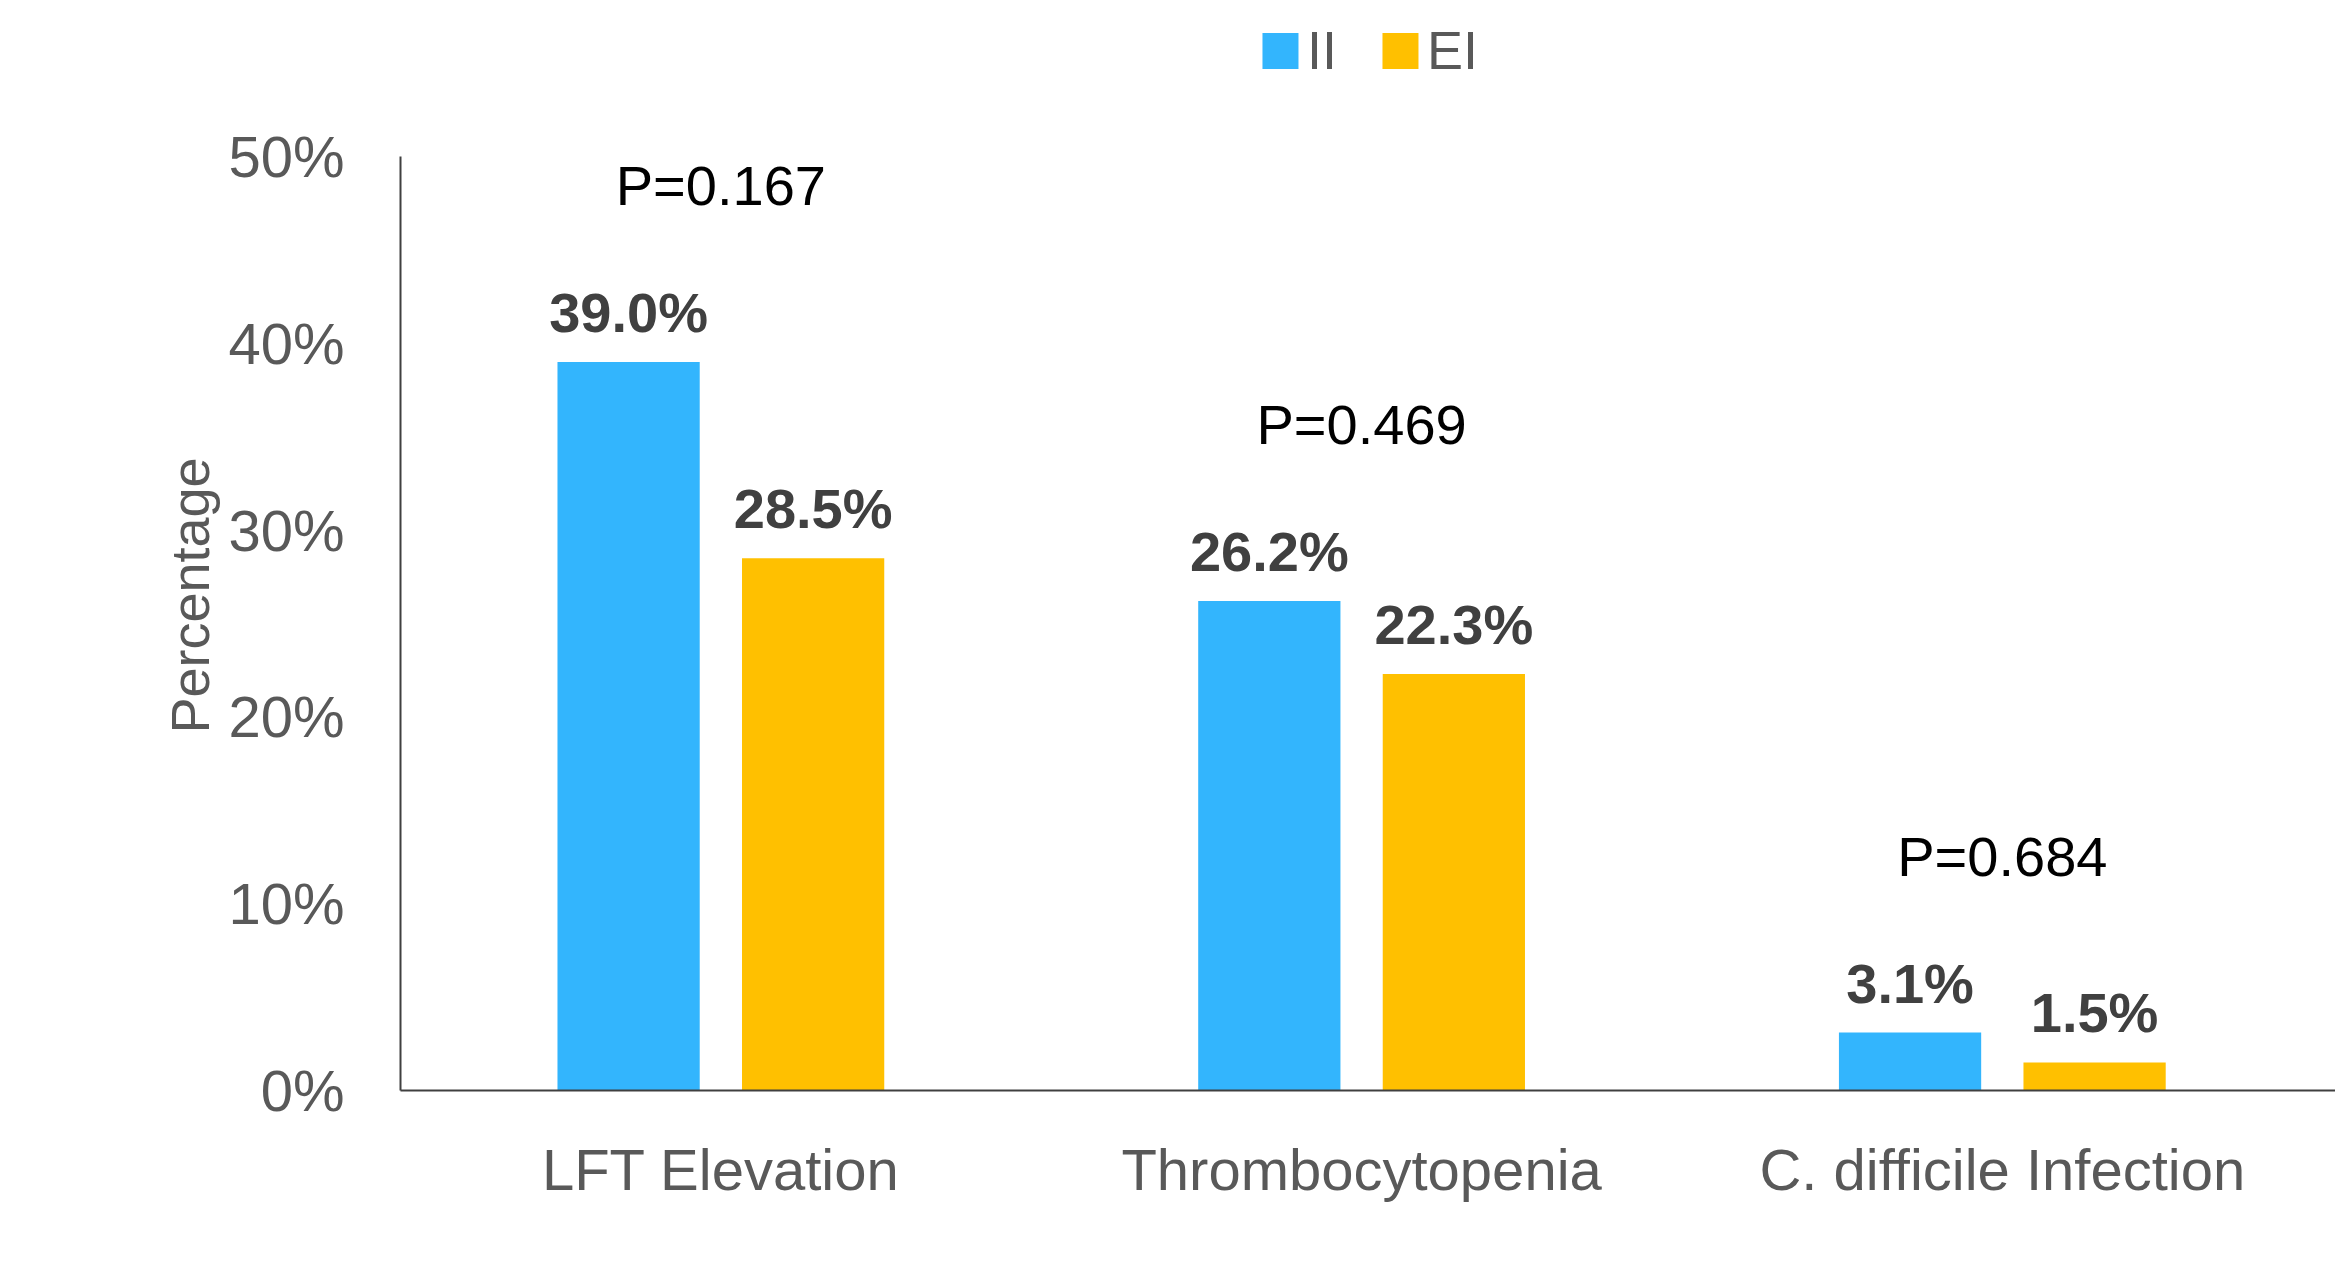 The width and height of the screenshot is (2347, 1265). What do you see at coordinates (286, 717) in the screenshot?
I see `y-tick-label: 20%` at bounding box center [286, 717].